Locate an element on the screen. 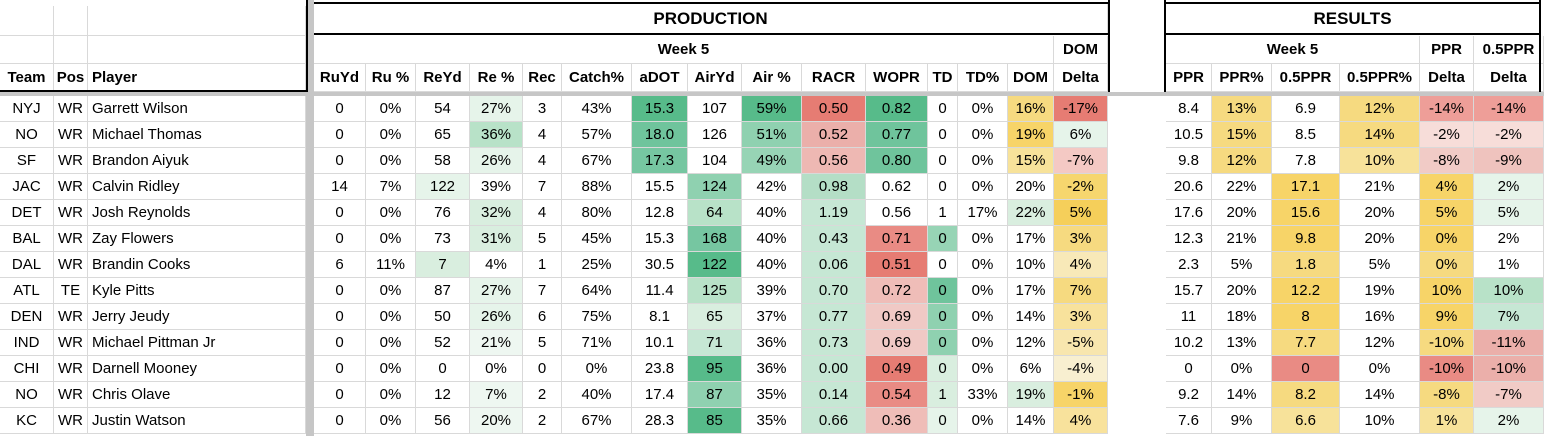 Image resolution: width=1544 pixels, height=436 pixels. table-cell: 125 is located at coordinates (715, 291).